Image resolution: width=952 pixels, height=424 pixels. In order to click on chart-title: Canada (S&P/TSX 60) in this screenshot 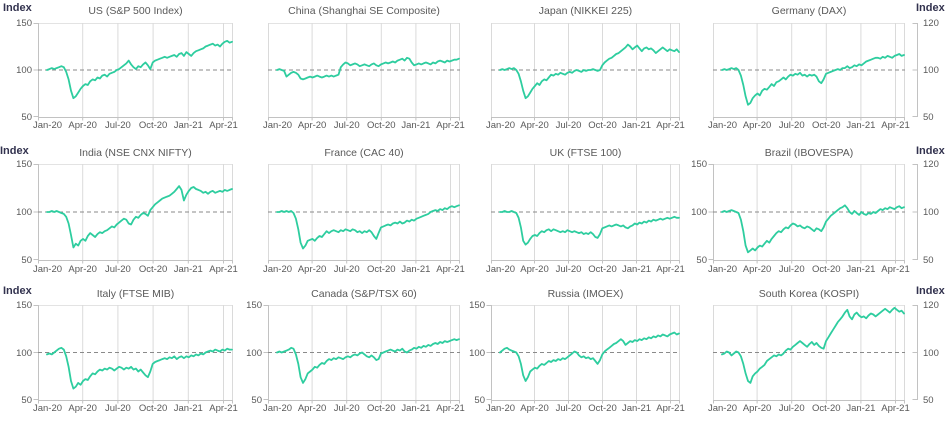, I will do `click(364, 294)`.